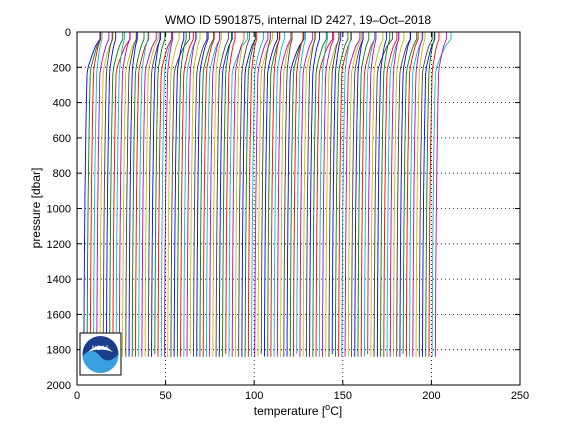 The width and height of the screenshot is (576, 437). I want to click on y-tick-label: 1600, so click(59, 315).